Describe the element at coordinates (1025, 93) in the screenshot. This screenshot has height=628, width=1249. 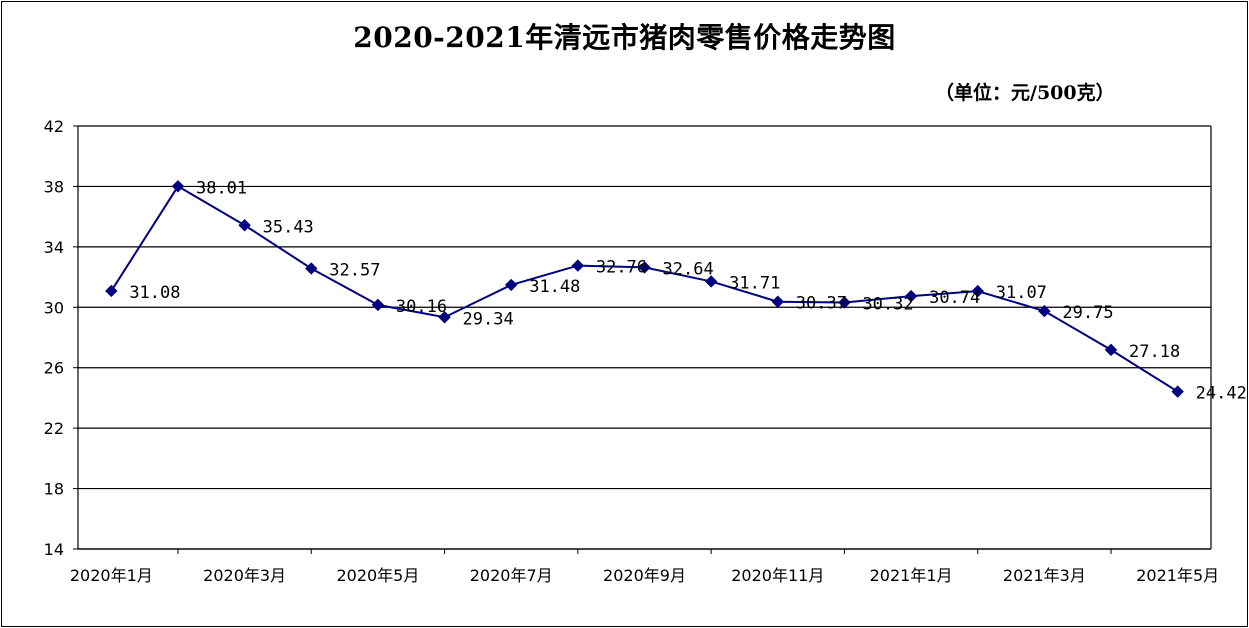
I see `unit-label: （单位：元/500克）` at that location.